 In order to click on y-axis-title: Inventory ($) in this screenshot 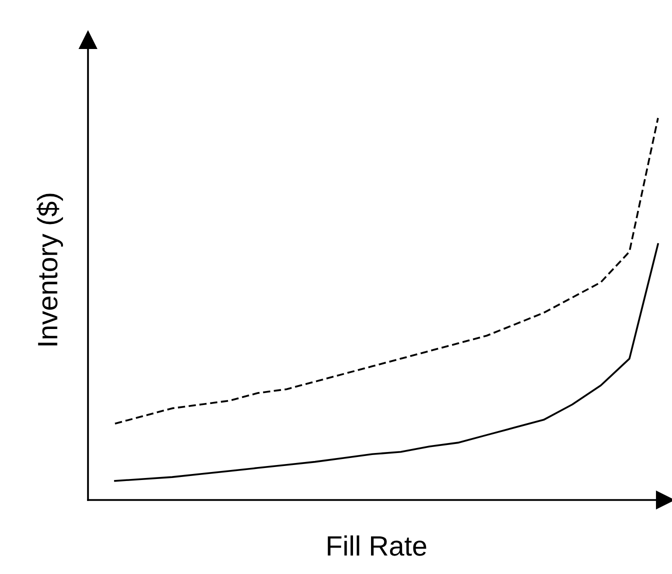, I will do `click(49, 270)`.